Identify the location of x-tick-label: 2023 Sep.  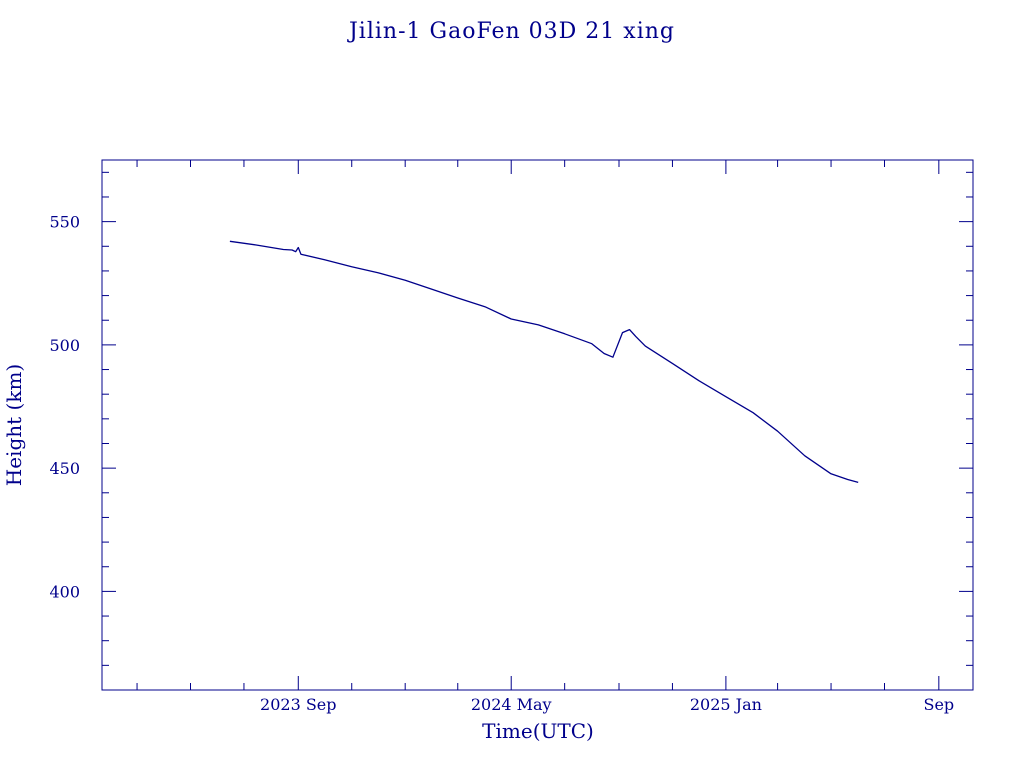
(298, 704).